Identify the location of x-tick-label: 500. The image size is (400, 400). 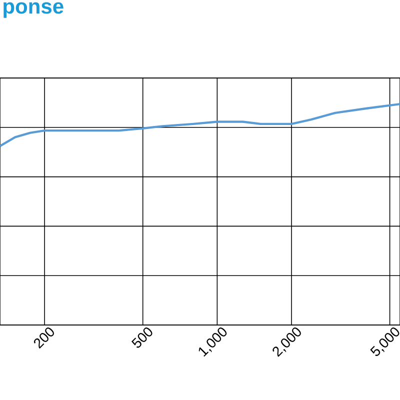
(141, 338).